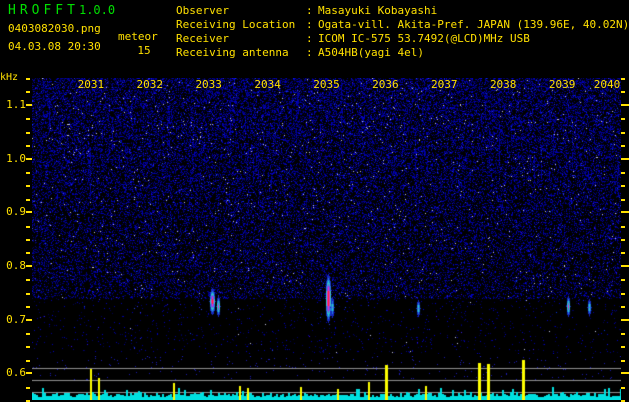  I want to click on y-tick-label: 0.9, so click(16, 212).